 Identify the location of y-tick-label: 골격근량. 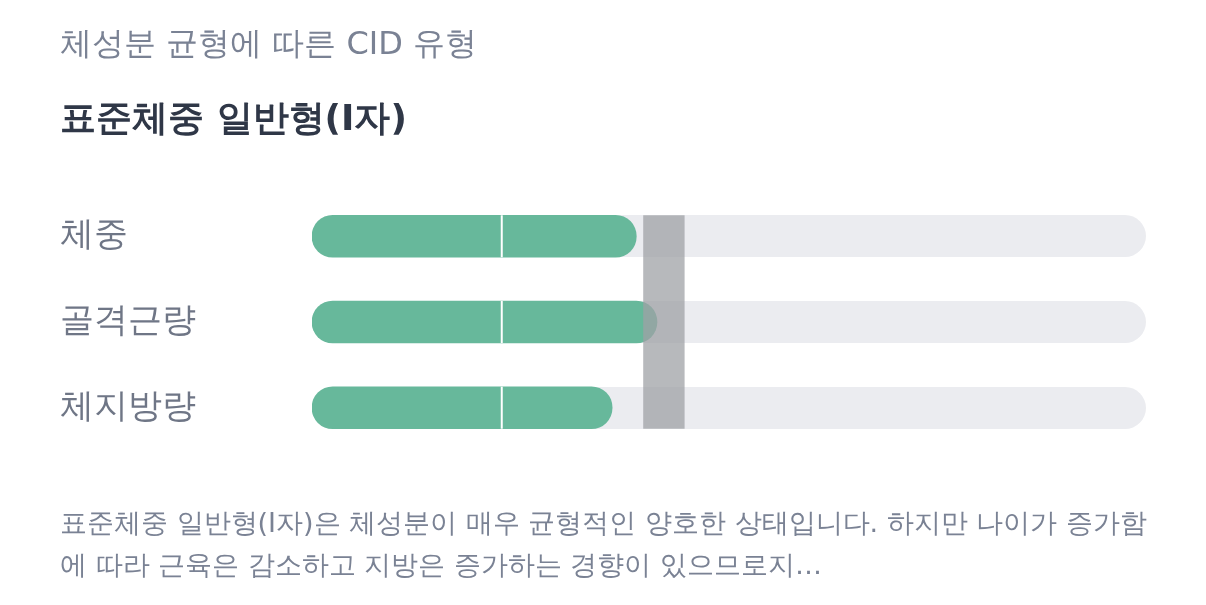
(128, 318).